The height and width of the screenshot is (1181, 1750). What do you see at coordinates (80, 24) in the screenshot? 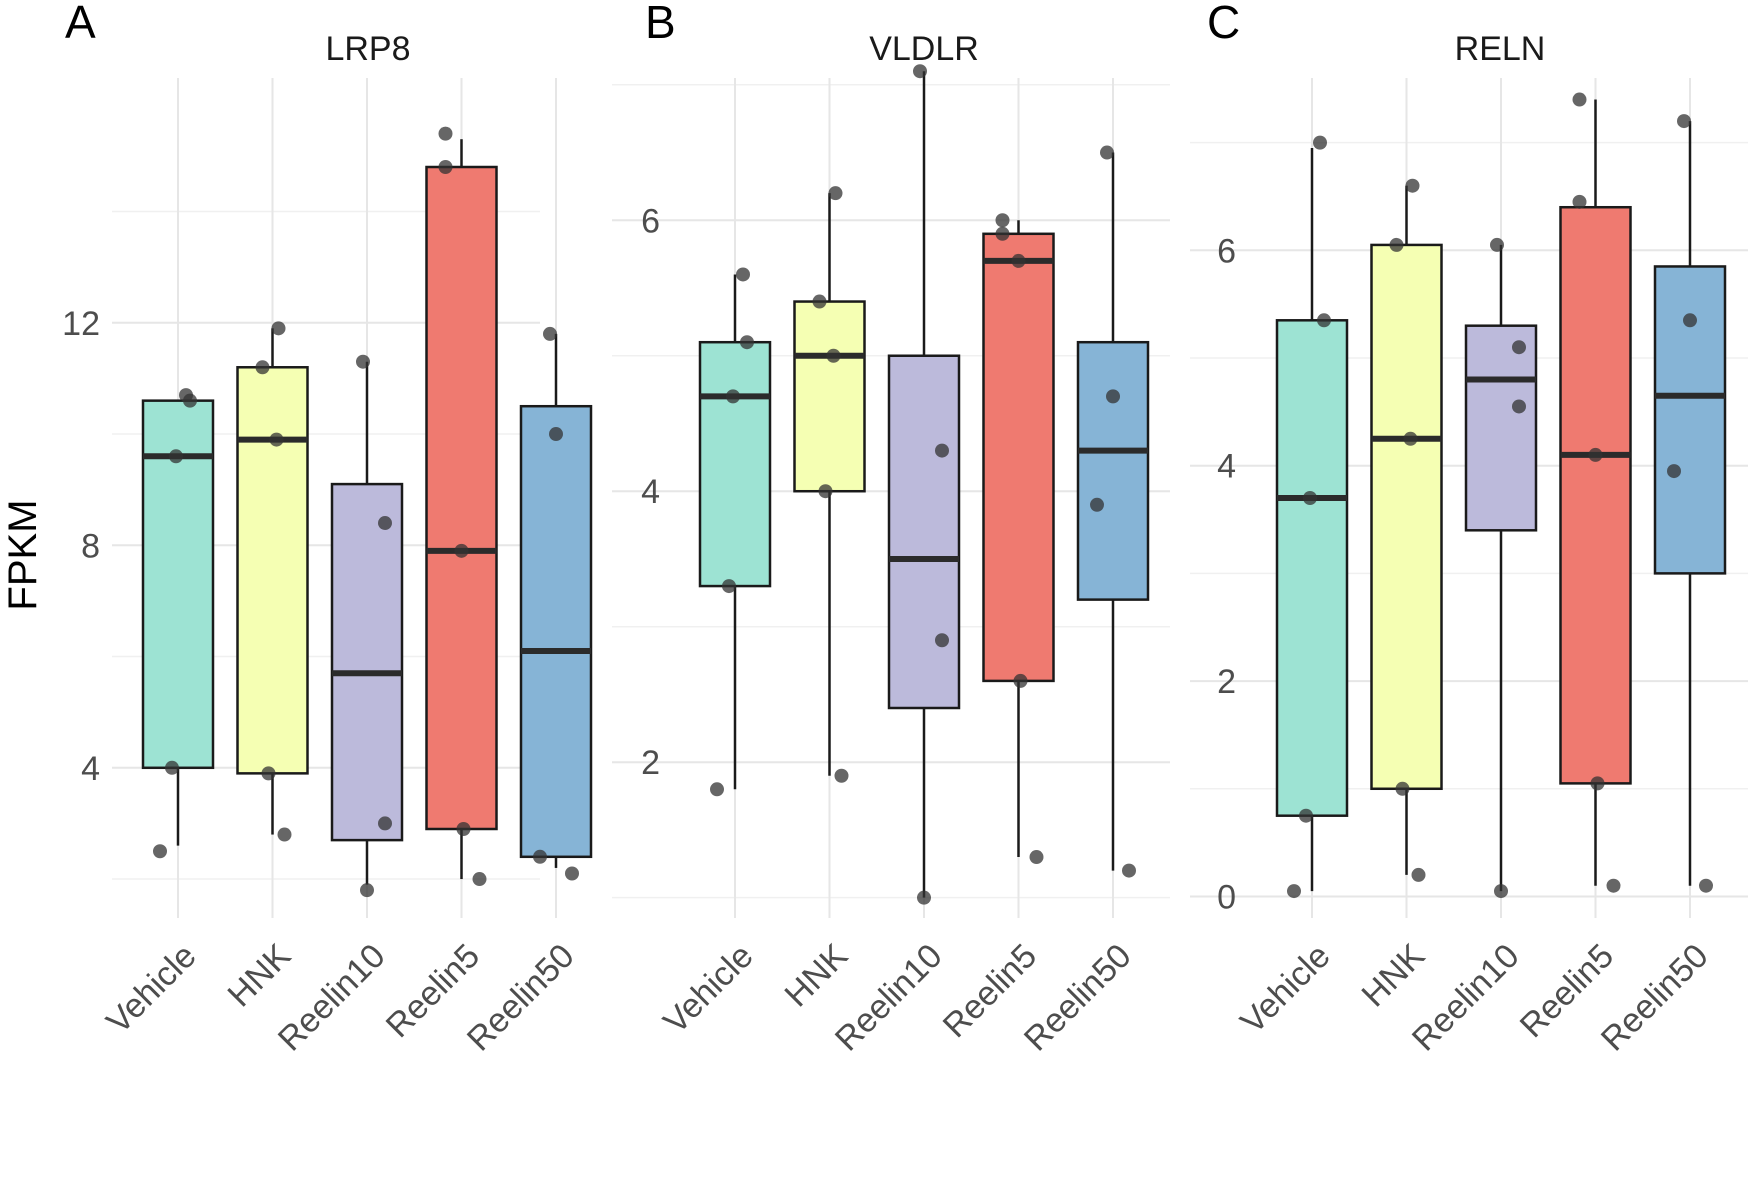
I see `panel-letter: A` at bounding box center [80, 24].